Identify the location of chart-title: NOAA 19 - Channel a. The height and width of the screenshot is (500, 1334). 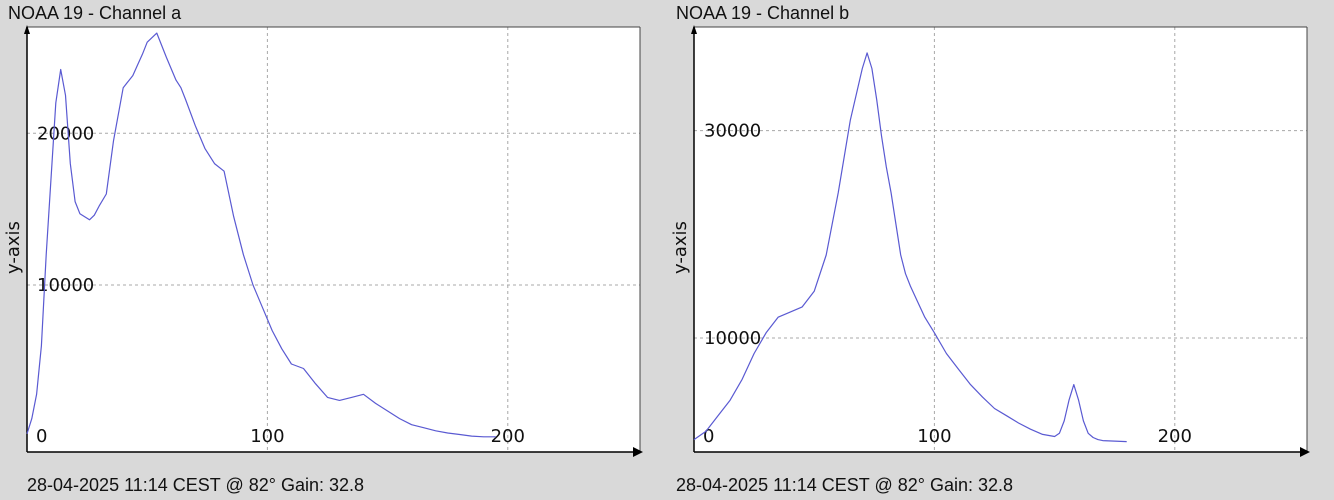
(95, 13).